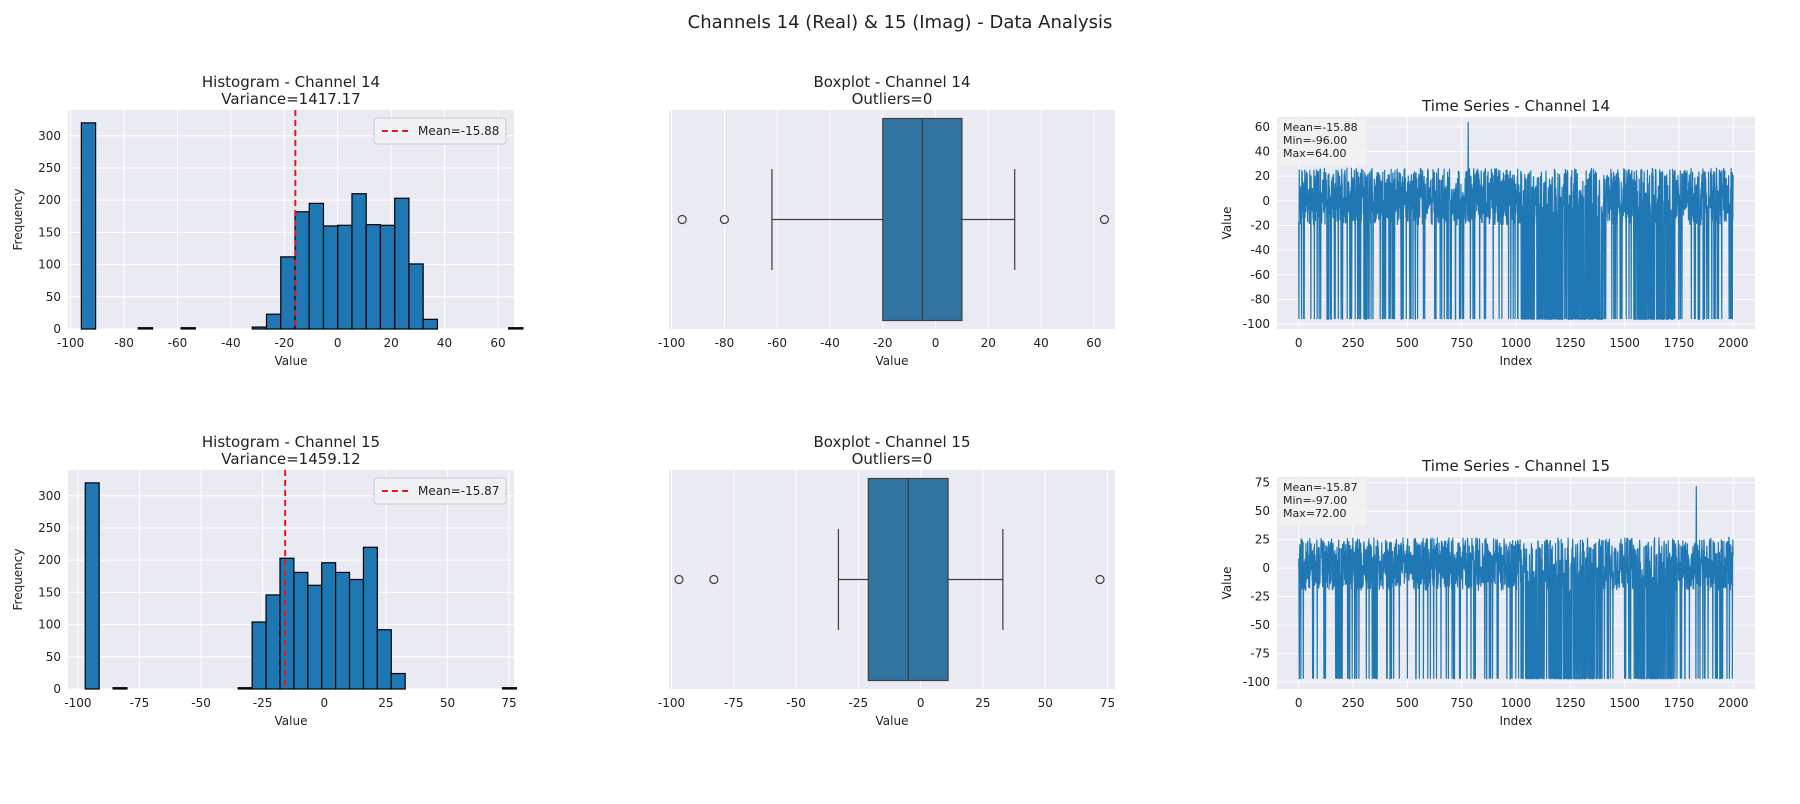 Image resolution: width=1800 pixels, height=804 pixels. Describe the element at coordinates (1262, 540) in the screenshot. I see `y-tick-label: 25` at that location.